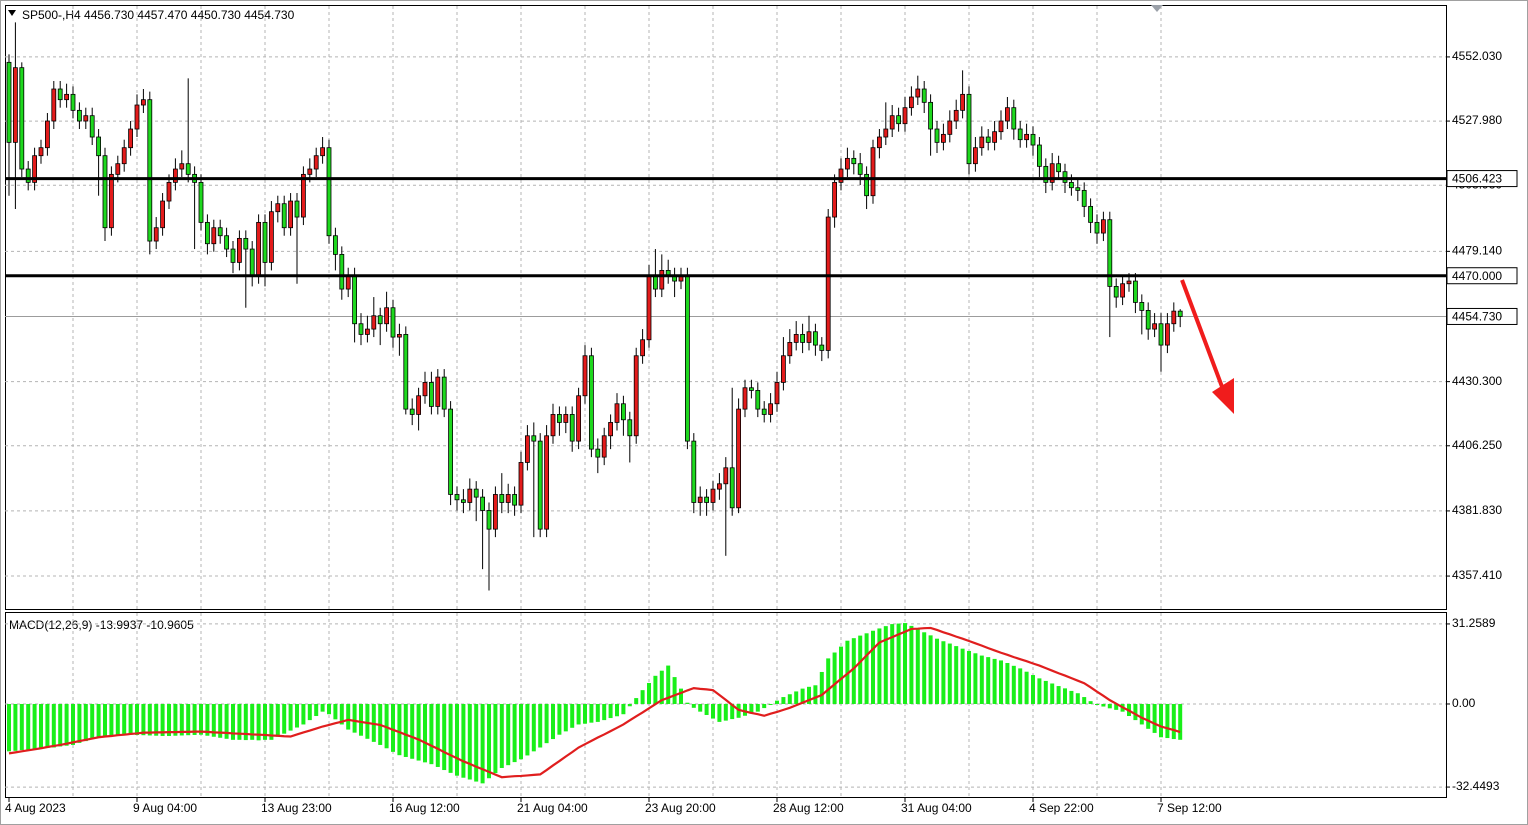 The image size is (1528, 825). I want to click on x-tick-label: 31 Aug 04:00, so click(936, 808).